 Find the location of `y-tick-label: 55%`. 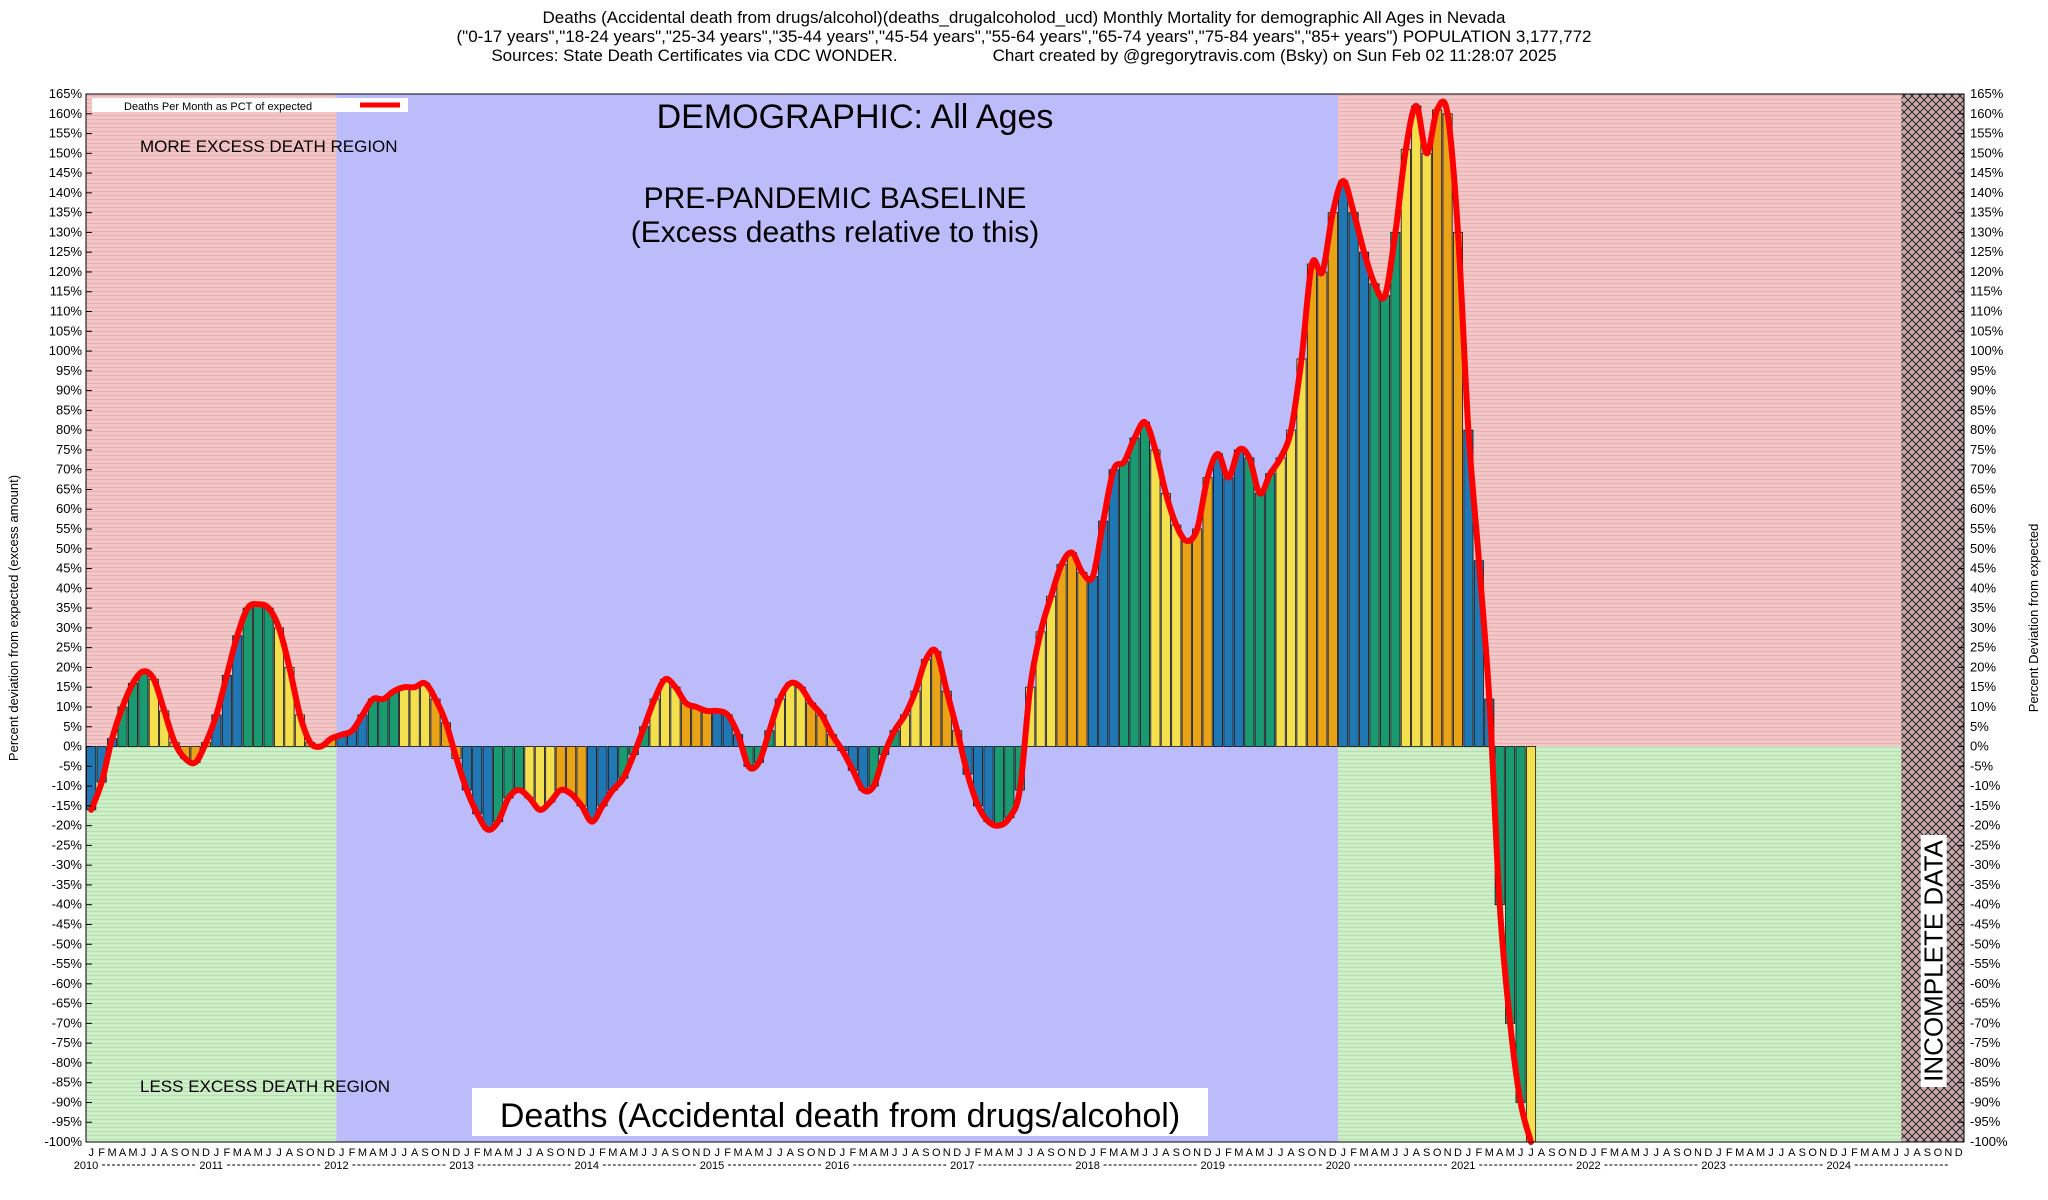

y-tick-label: 55% is located at coordinates (69, 528).